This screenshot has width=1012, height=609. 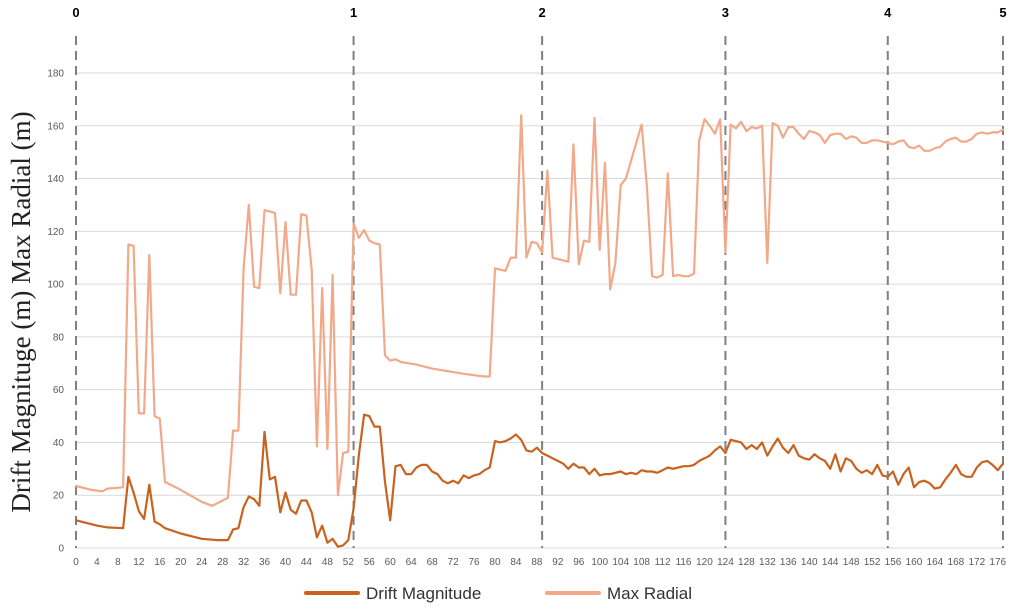 What do you see at coordinates (76, 562) in the screenshot?
I see `x-tick-label: 0` at bounding box center [76, 562].